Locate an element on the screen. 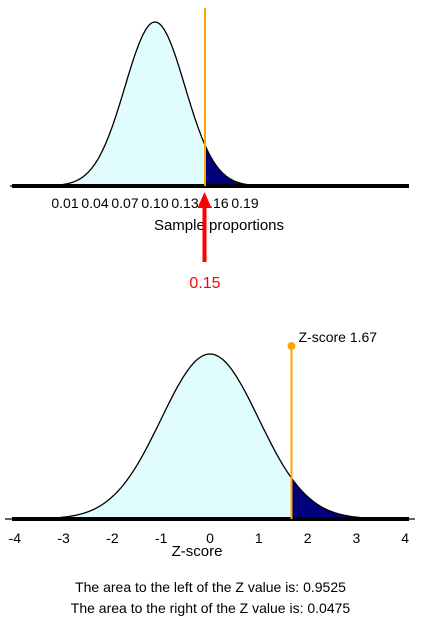 The width and height of the screenshot is (421, 628). x-tick-label: 0 is located at coordinates (210, 538).